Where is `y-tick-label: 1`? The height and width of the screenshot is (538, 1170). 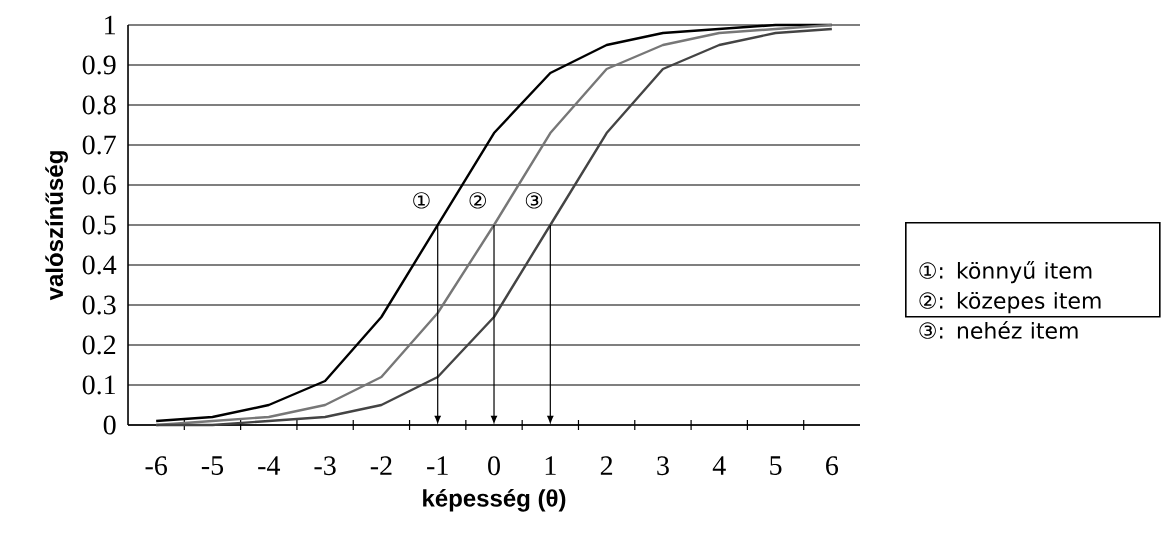
y-tick-label: 1 is located at coordinates (110, 25).